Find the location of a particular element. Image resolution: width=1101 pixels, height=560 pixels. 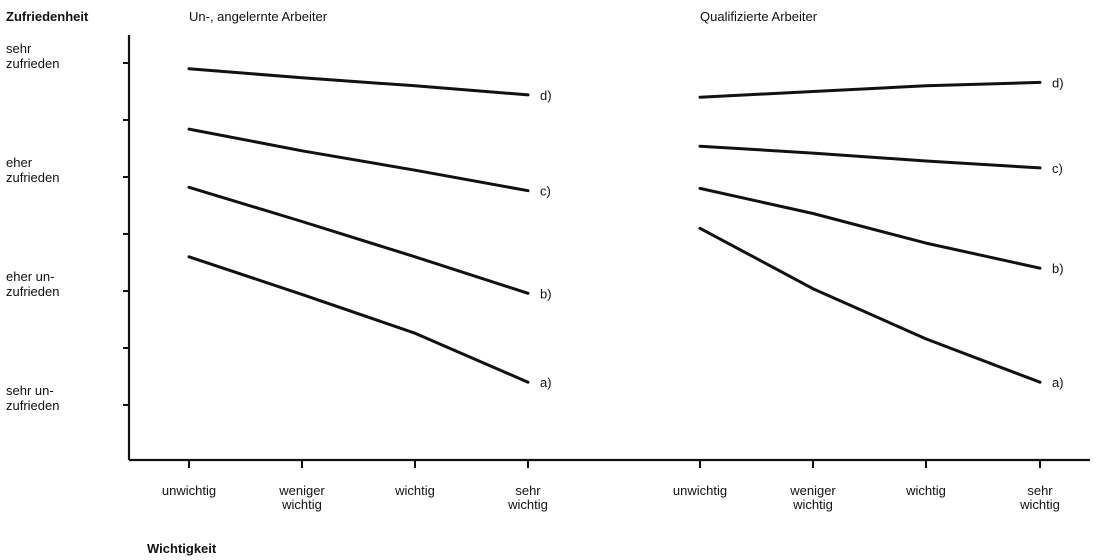

y-tick-label: sehr un-zufrieden is located at coordinates (32, 398).